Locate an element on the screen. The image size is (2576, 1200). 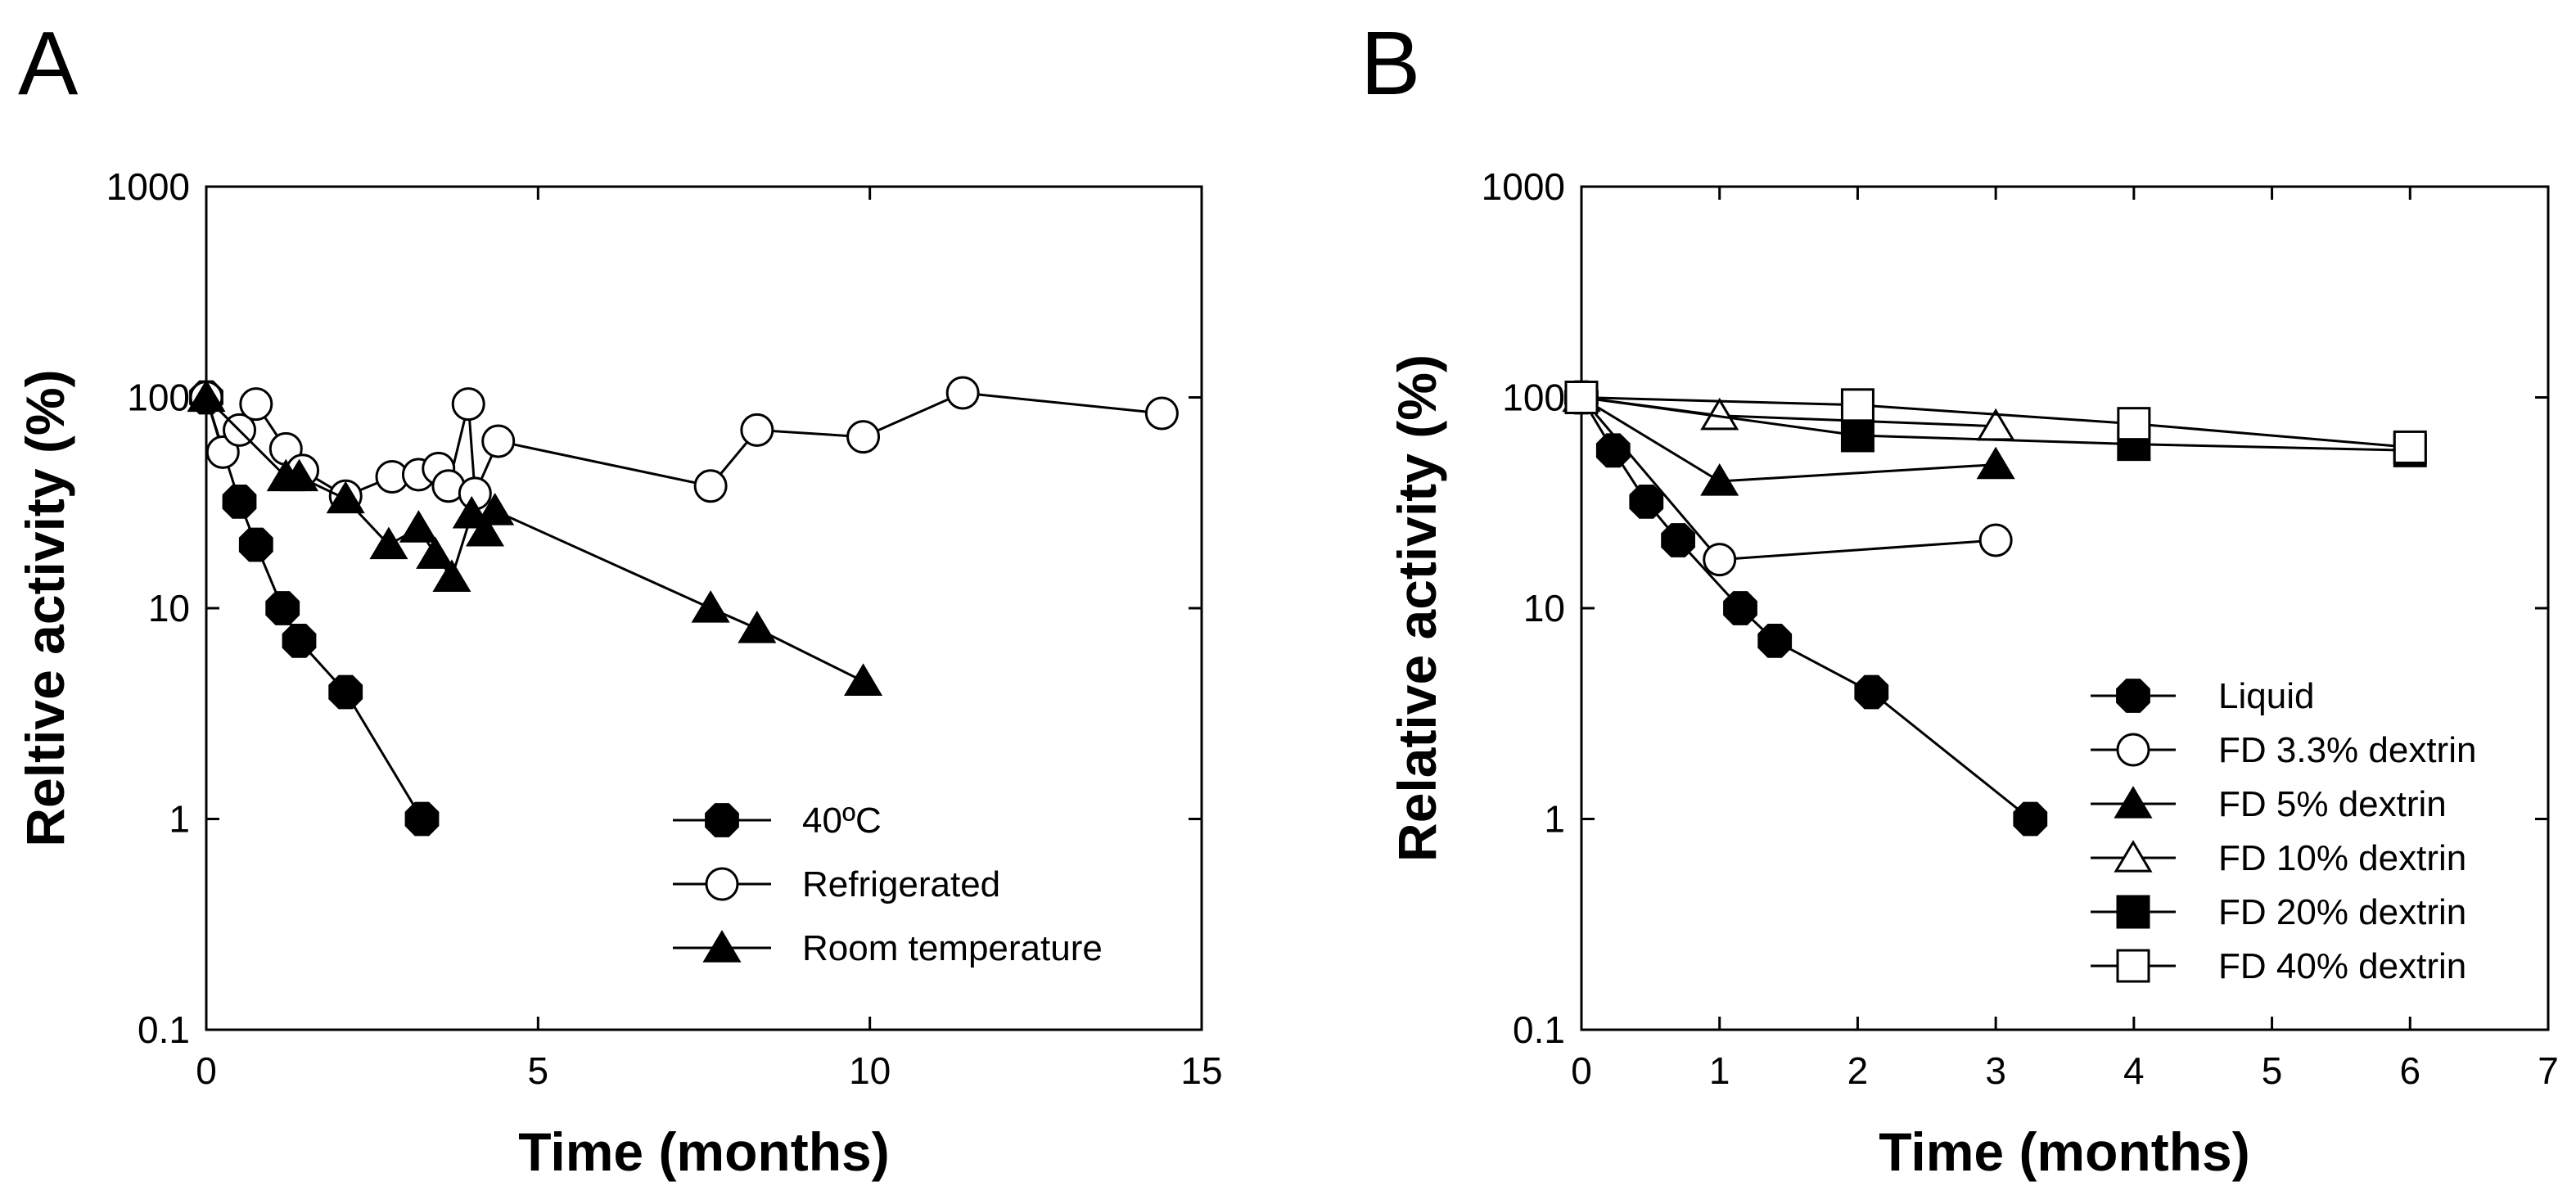
panel-label: A is located at coordinates (48, 63).